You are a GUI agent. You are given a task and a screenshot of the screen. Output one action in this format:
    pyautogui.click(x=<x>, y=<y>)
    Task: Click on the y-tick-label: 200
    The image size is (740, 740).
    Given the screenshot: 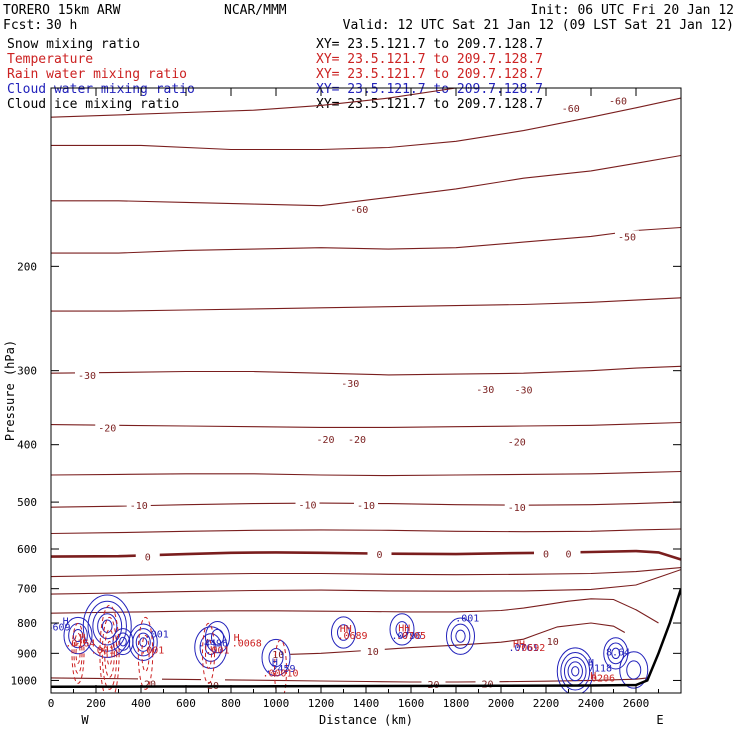 What is the action you would take?
    pyautogui.click(x=27, y=266)
    